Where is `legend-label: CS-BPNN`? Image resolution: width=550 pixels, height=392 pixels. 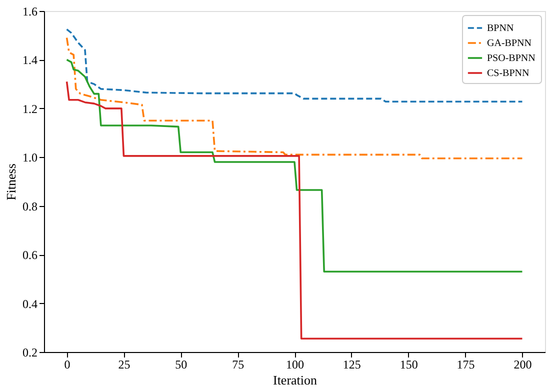
legend-label: CS-BPNN is located at coordinates (508, 73).